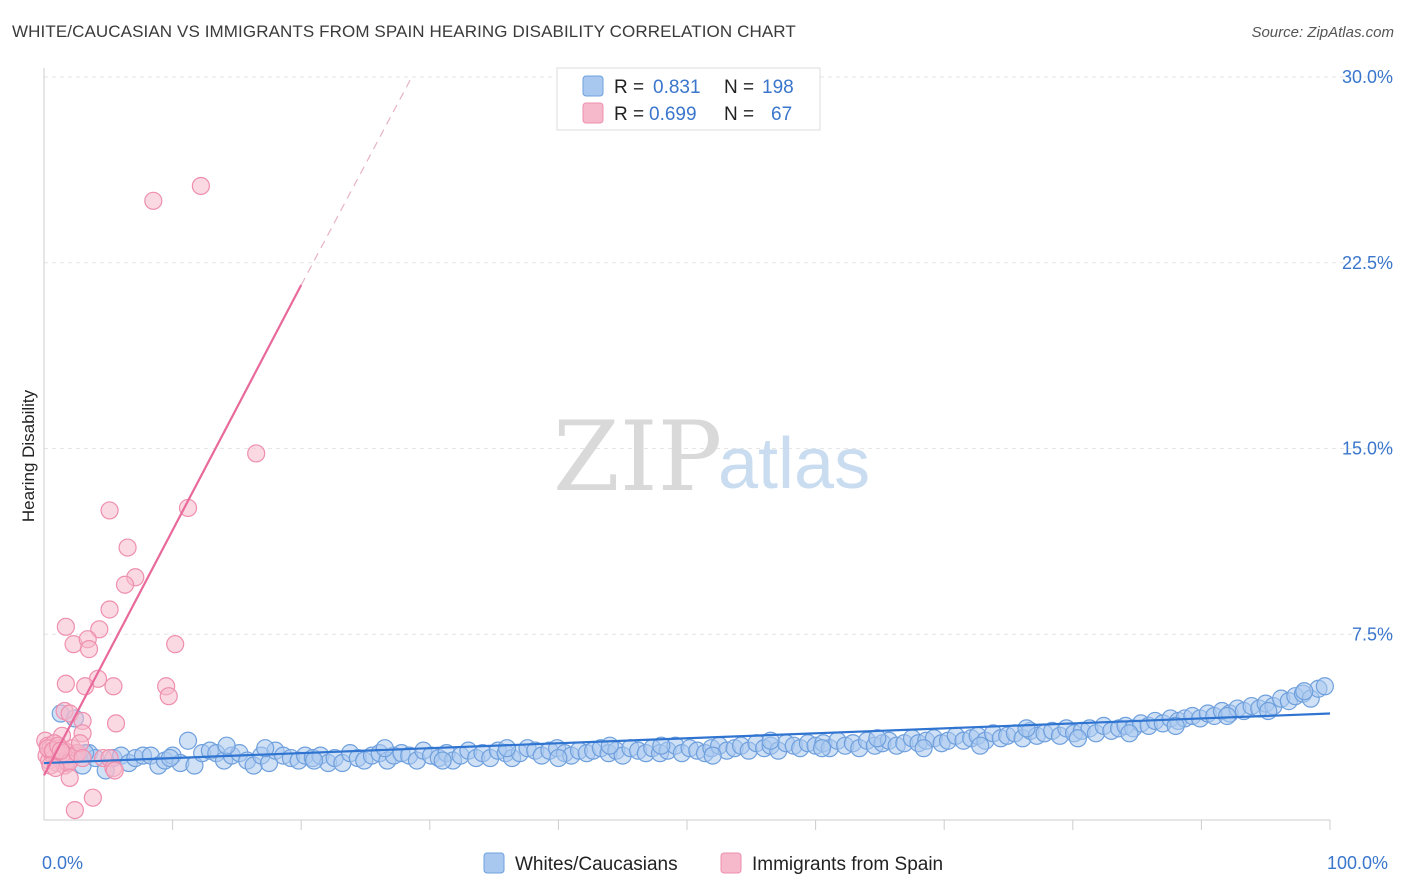  What do you see at coordinates (739, 114) in the screenshot?
I see `legend-n-label-spain: N =` at bounding box center [739, 114].